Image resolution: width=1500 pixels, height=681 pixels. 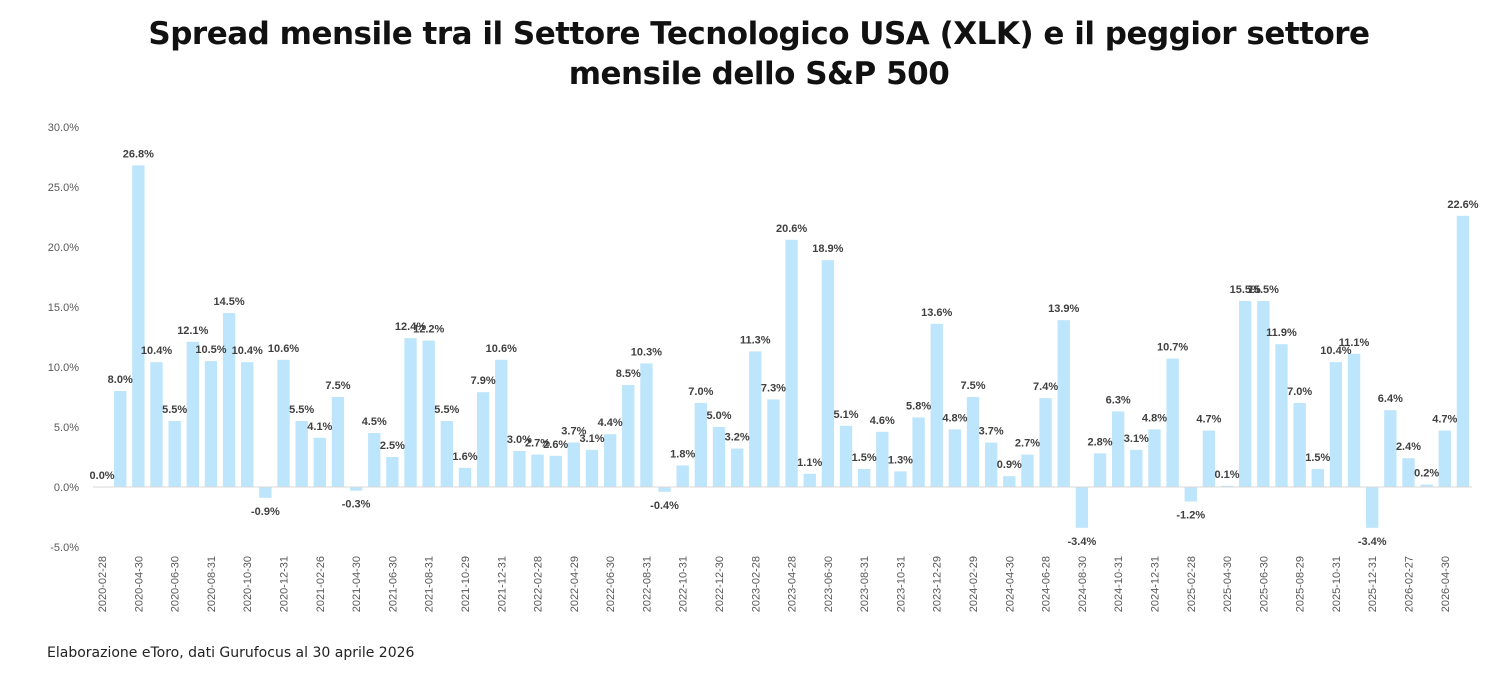 What do you see at coordinates (537, 444) in the screenshot?
I see `data-label: 2.7%` at bounding box center [537, 444].